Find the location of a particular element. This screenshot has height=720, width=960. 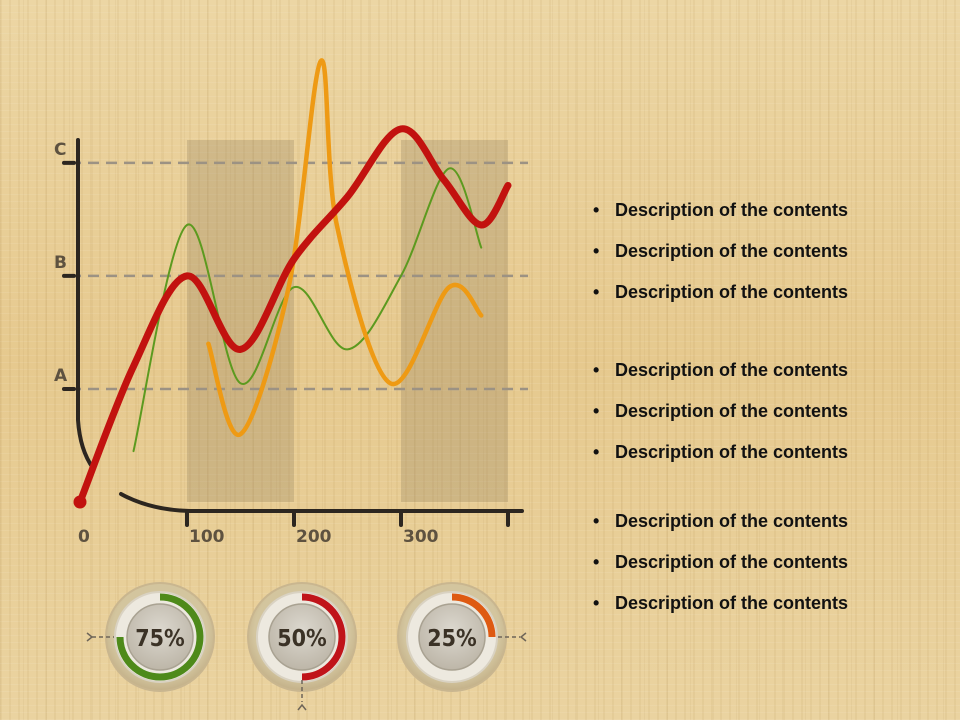

shaded-band is located at coordinates (240, 321).